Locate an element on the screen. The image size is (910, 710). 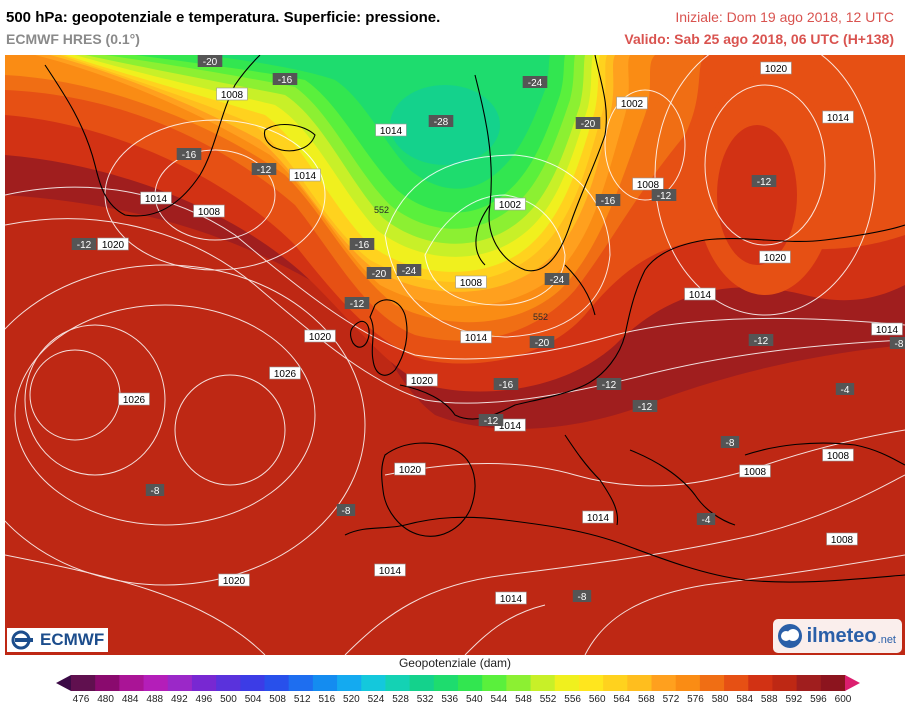
colorbar-tick-label: 568 is located at coordinates (646, 699).